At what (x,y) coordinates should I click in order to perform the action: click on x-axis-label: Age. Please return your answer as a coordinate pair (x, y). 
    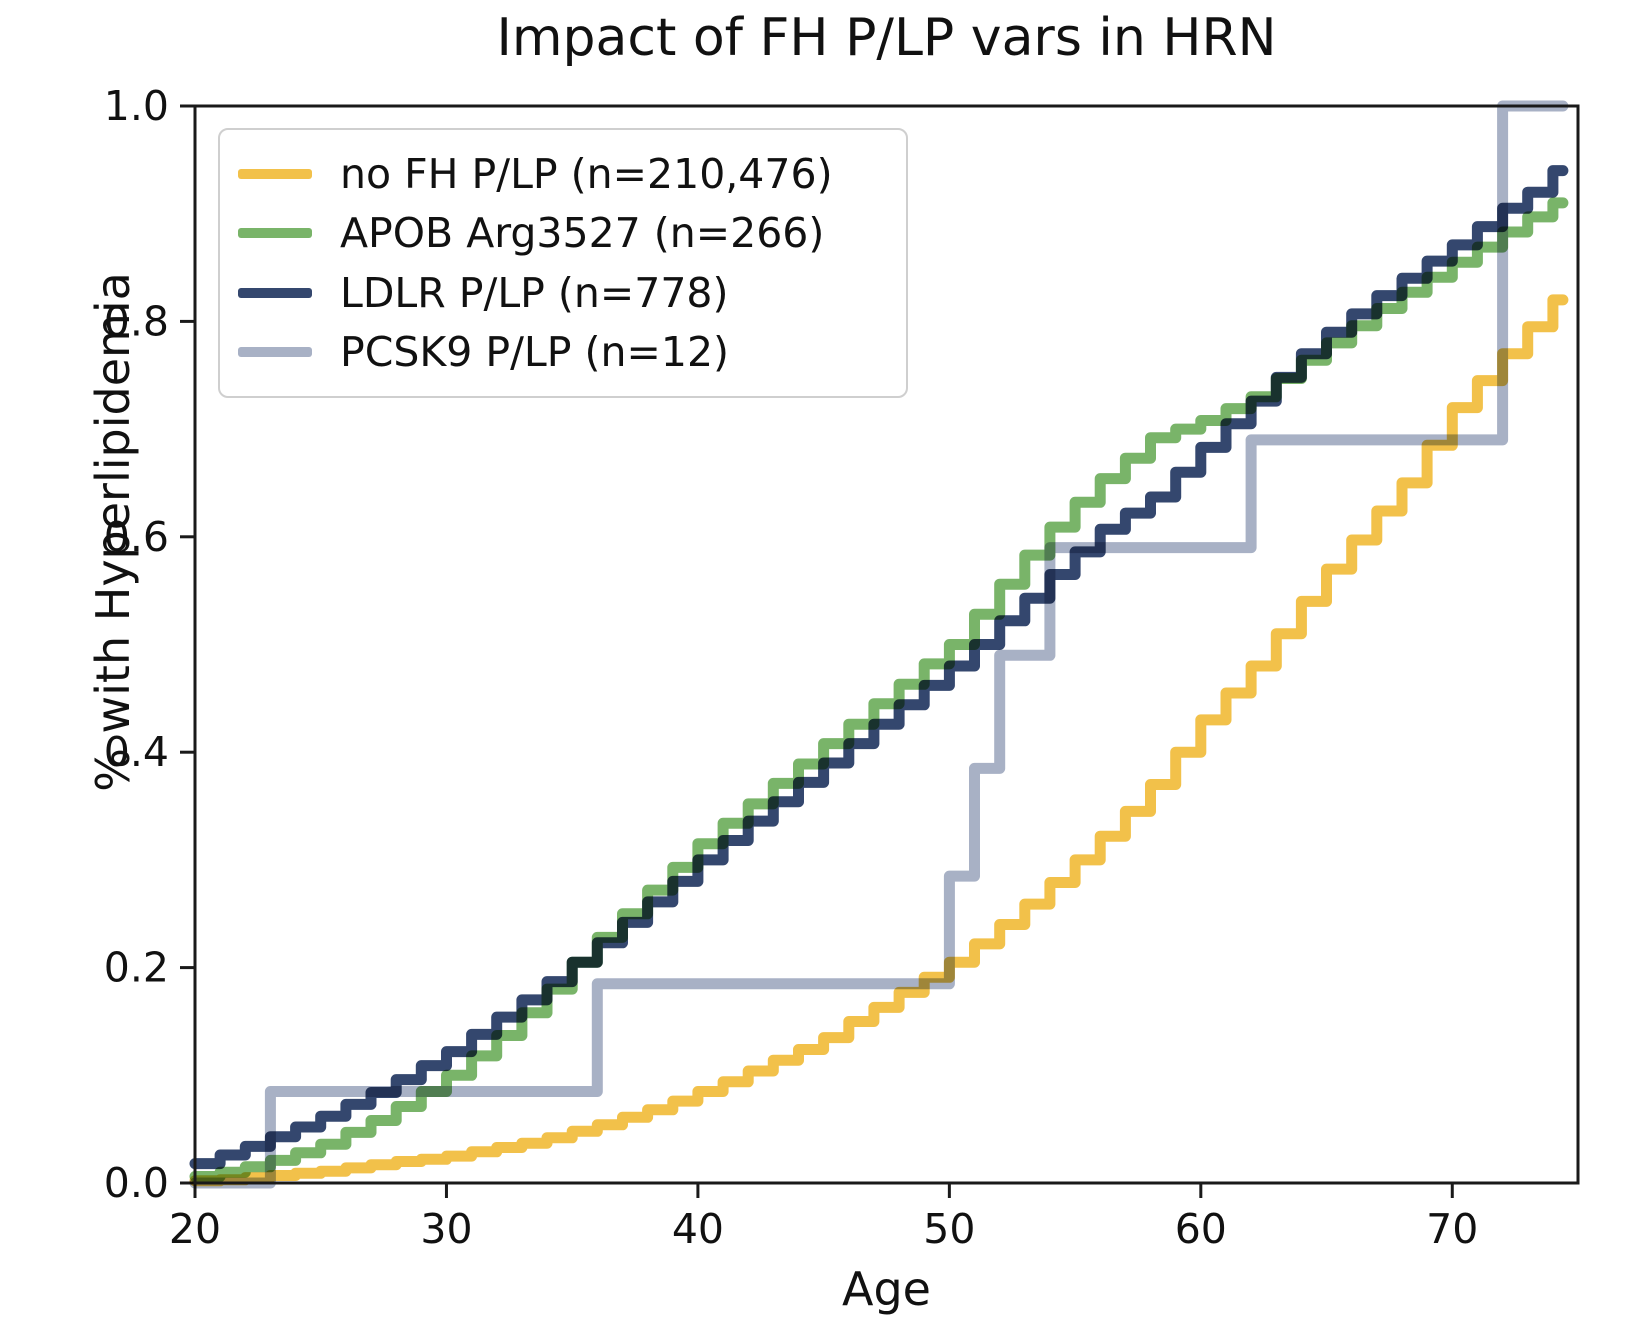
    Looking at the image, I should click on (886, 1289).